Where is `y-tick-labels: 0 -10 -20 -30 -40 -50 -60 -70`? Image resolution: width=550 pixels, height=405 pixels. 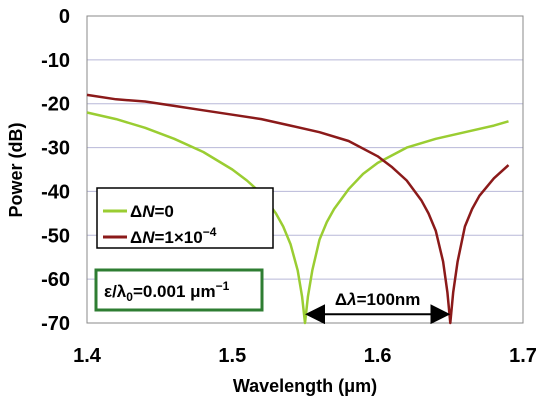
y-tick-labels: 0 -10 -20 -30 -40 -50 -60 -70 is located at coordinates (55, 170).